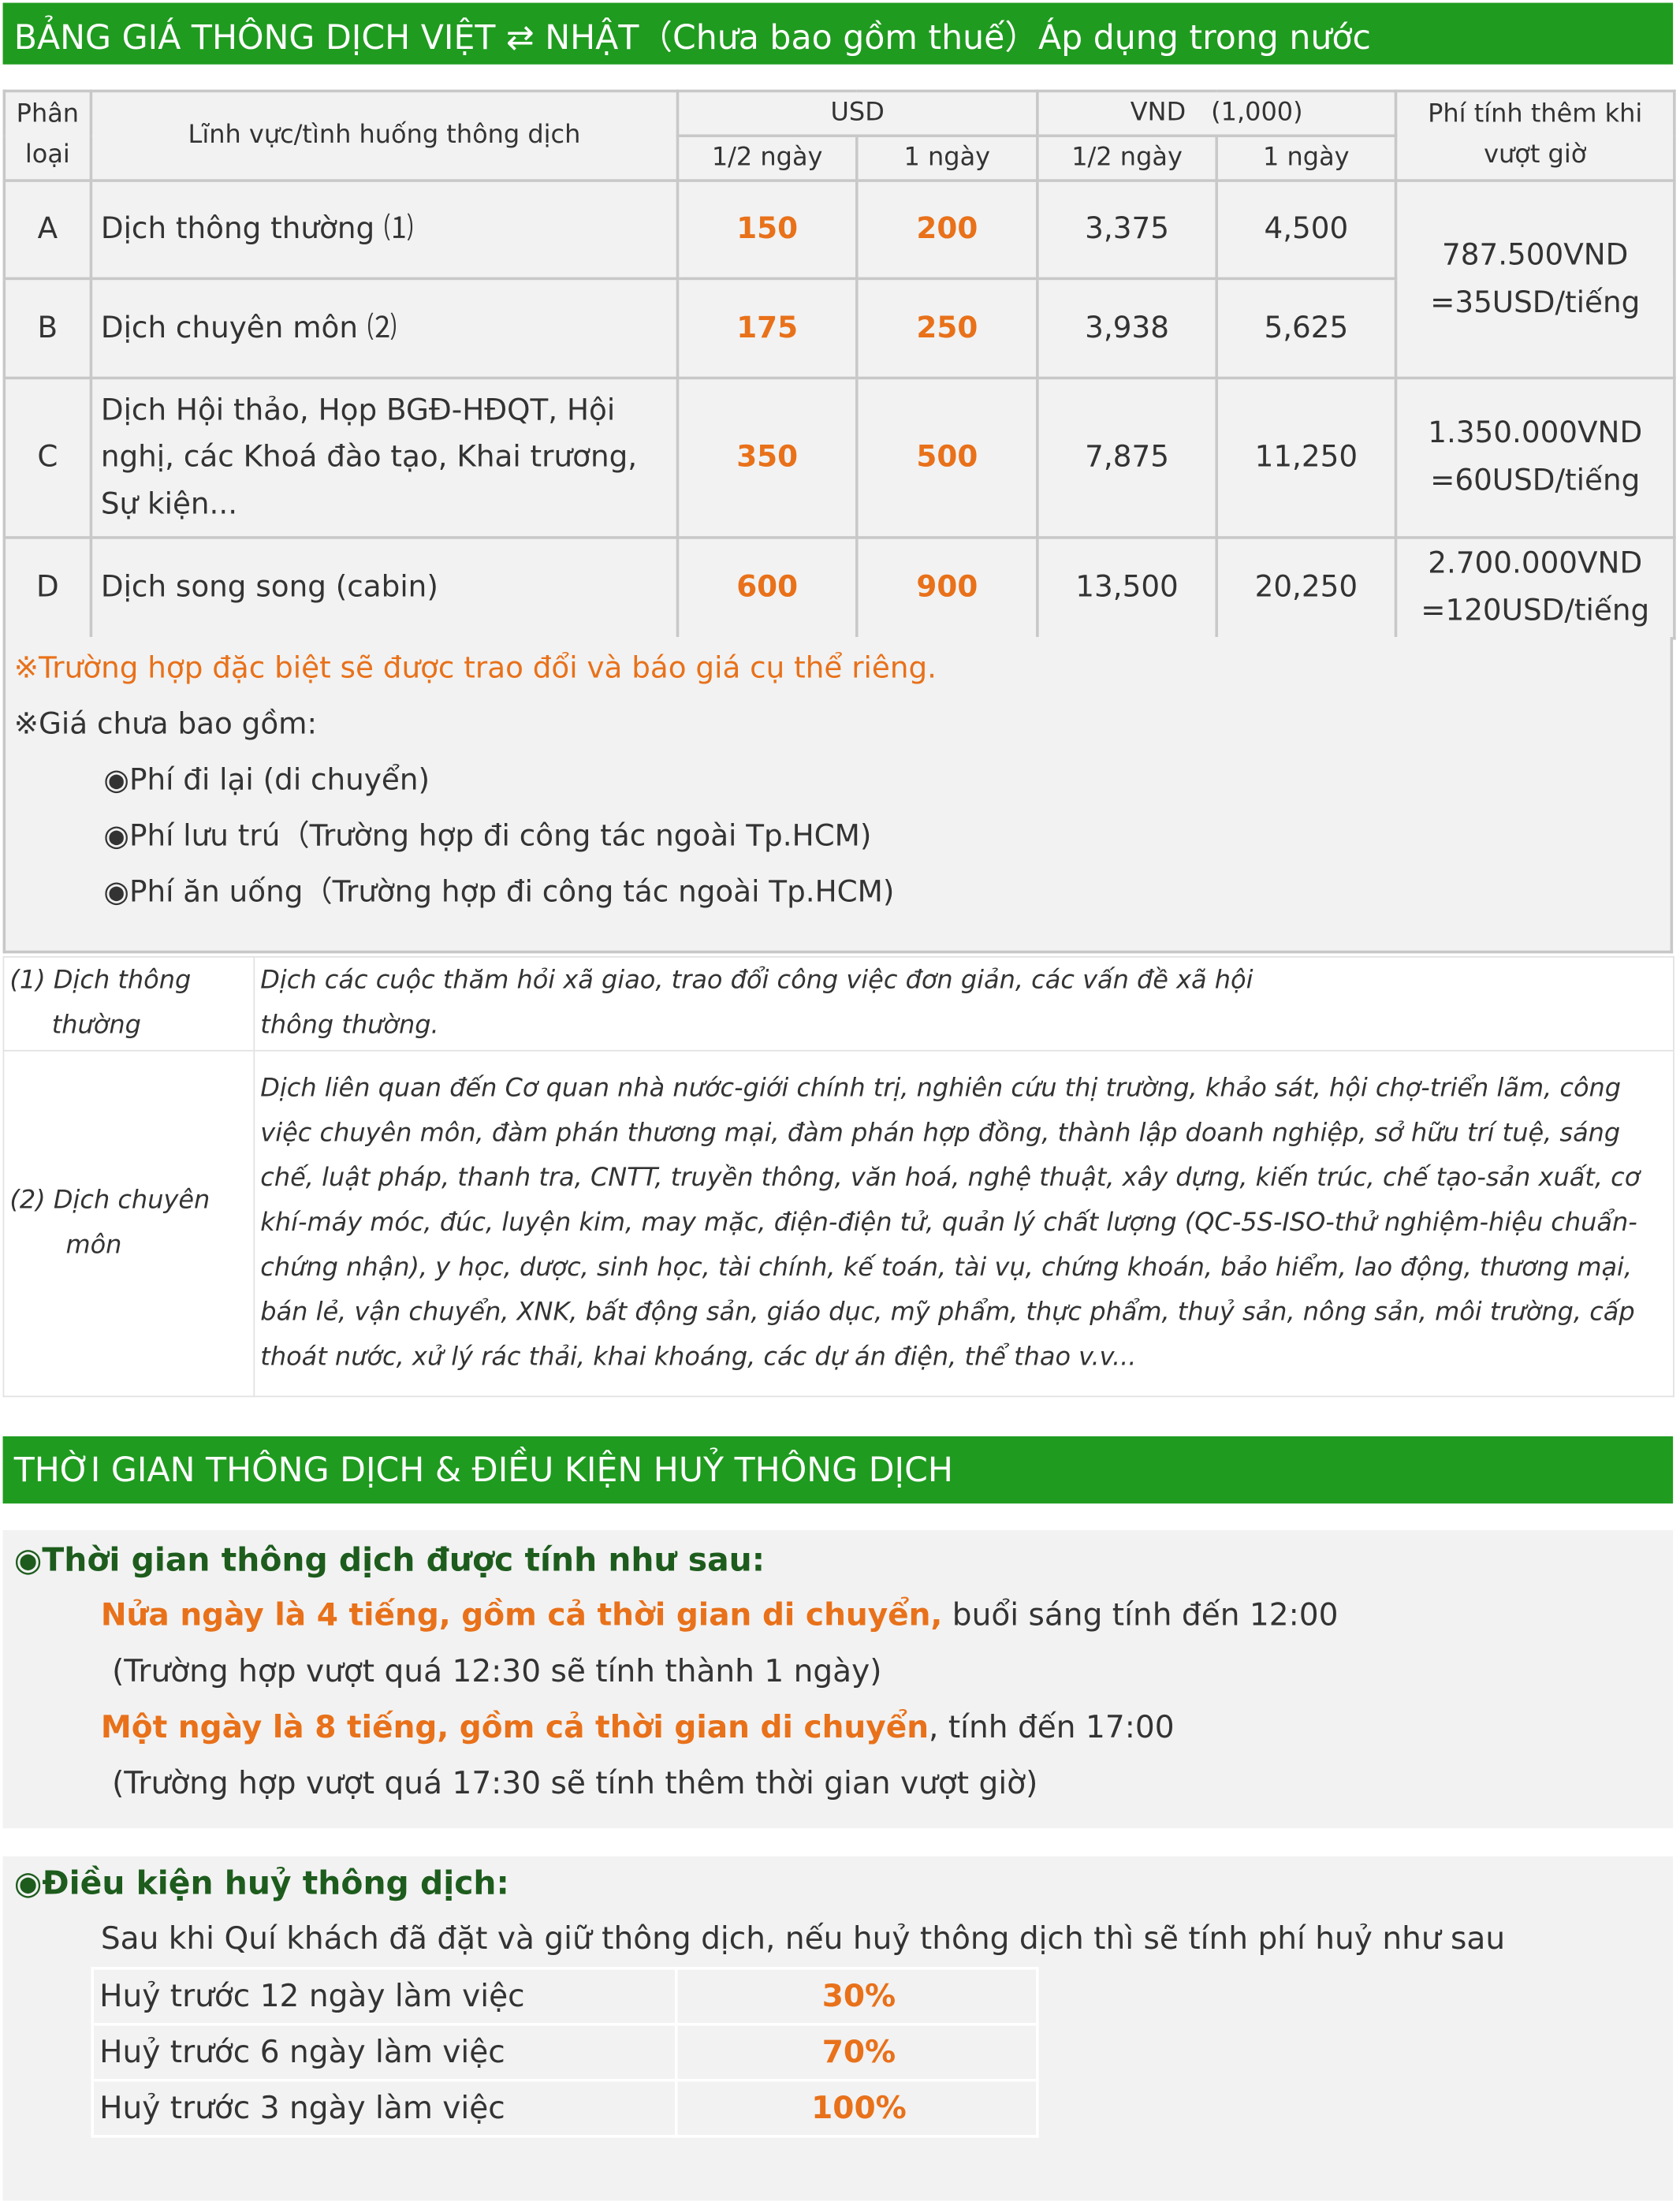 The image size is (1680, 2201). I want to click on overtime-cell: 2.700.000VND =120USD/tiếng, so click(1535, 588).